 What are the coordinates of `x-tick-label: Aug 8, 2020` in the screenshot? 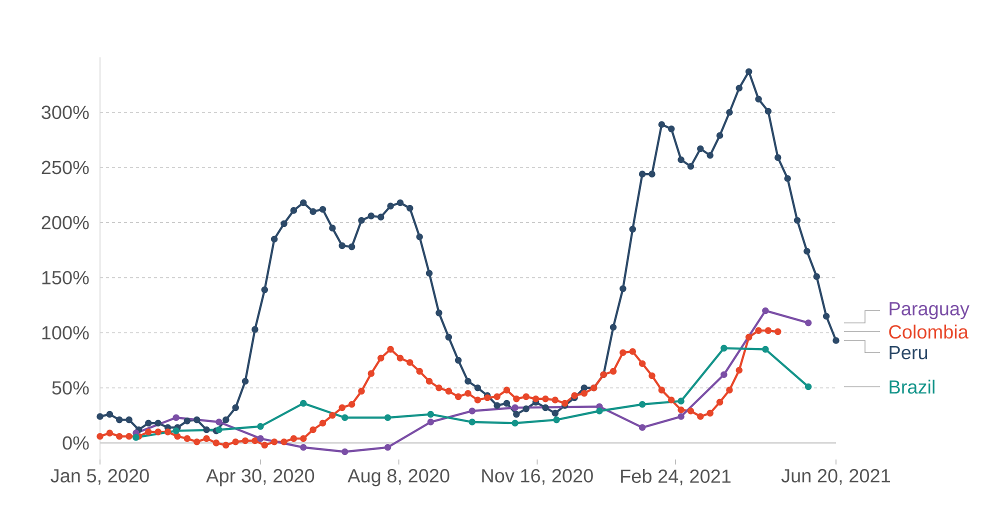 It's located at (399, 477).